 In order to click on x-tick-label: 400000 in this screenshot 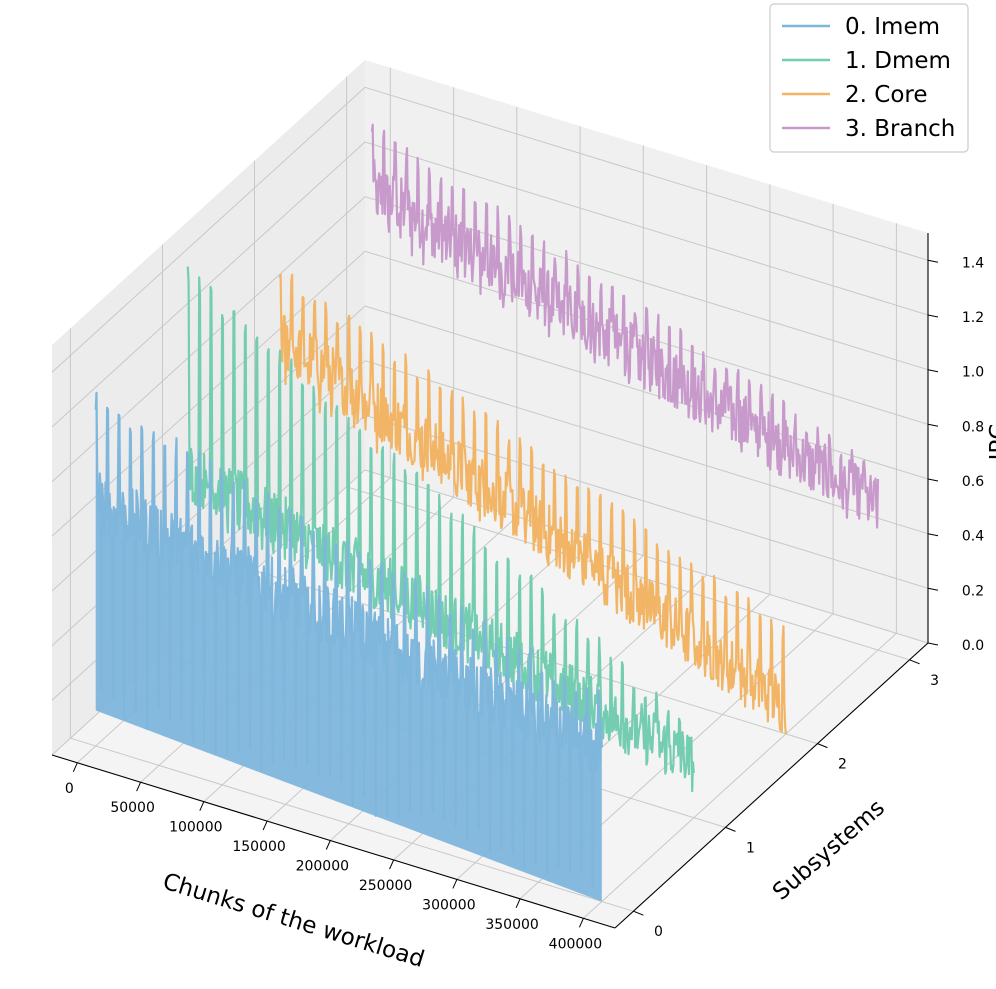, I will do `click(575, 944)`.